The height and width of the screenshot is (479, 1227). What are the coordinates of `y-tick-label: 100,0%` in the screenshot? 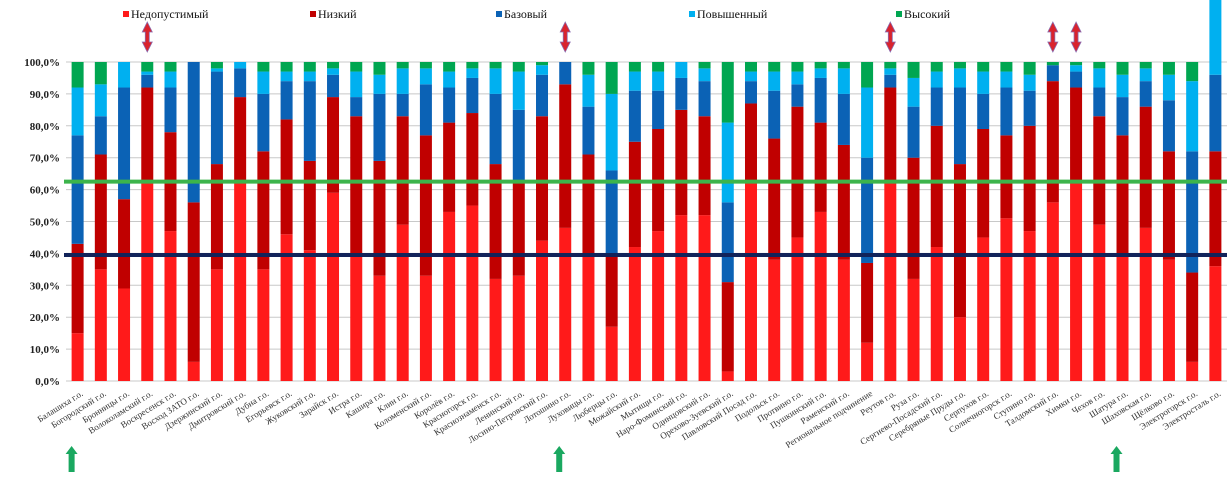 It's located at (42, 63).